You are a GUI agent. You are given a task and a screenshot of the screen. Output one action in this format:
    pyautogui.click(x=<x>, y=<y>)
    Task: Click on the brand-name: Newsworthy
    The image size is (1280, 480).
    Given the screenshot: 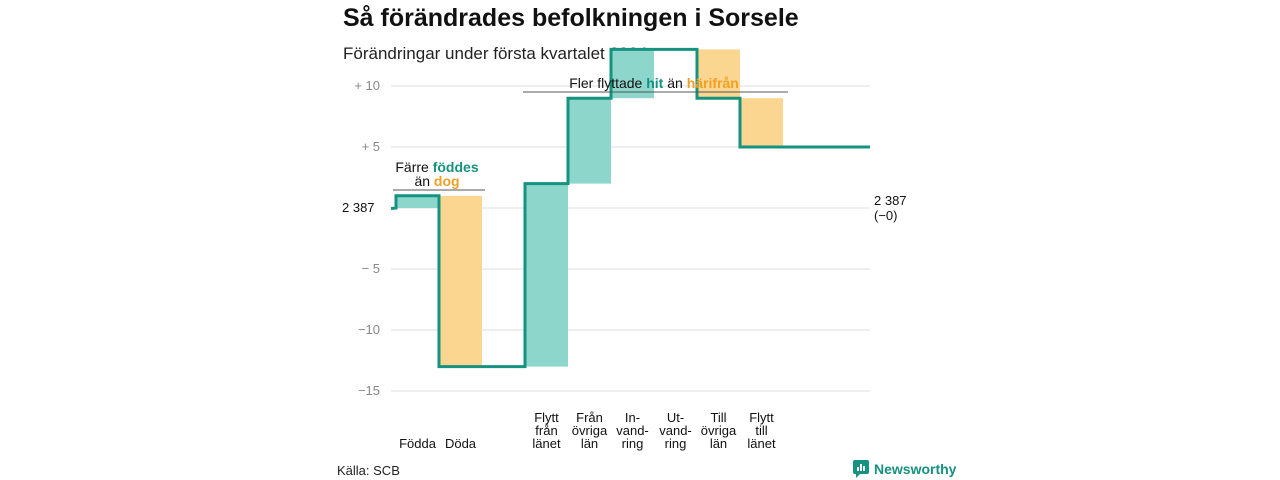 What is the action you would take?
    pyautogui.click(x=915, y=469)
    